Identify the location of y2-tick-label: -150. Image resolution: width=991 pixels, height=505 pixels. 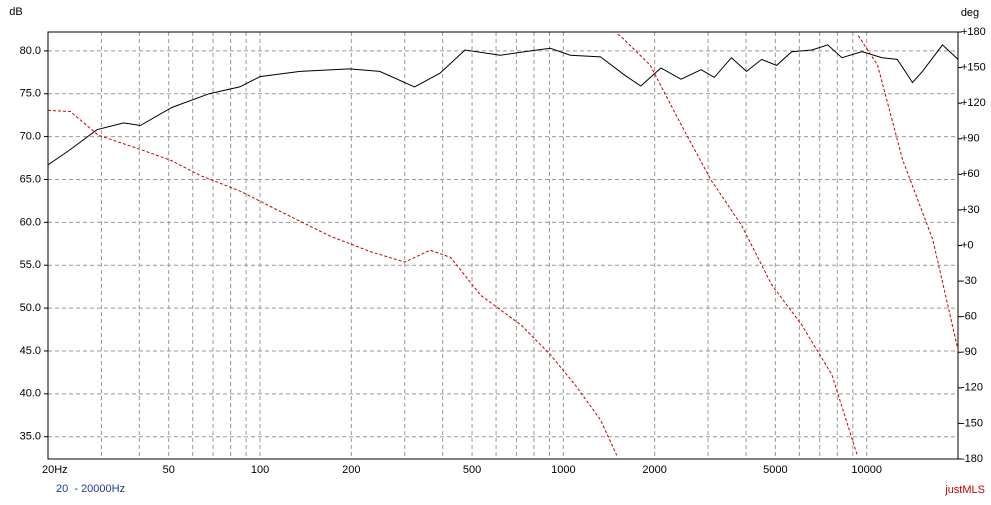
(972, 423).